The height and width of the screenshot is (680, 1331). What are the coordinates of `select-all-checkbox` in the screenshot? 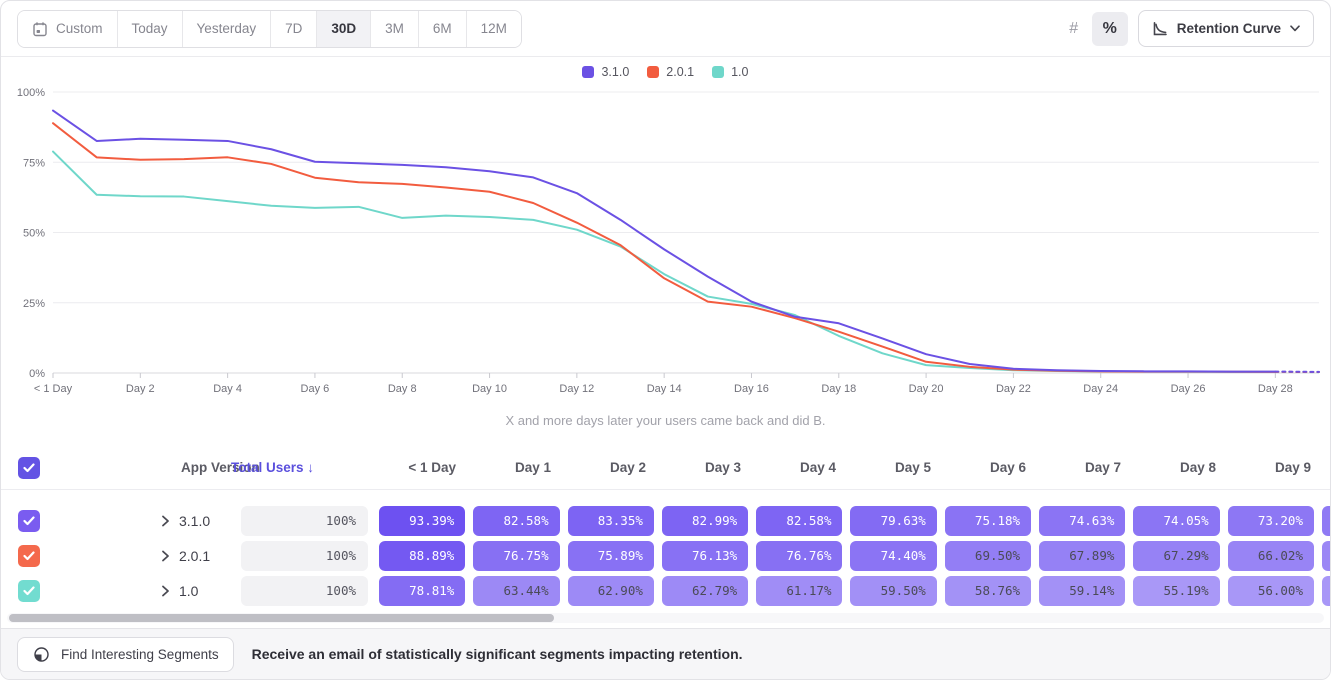 It's located at (29, 467).